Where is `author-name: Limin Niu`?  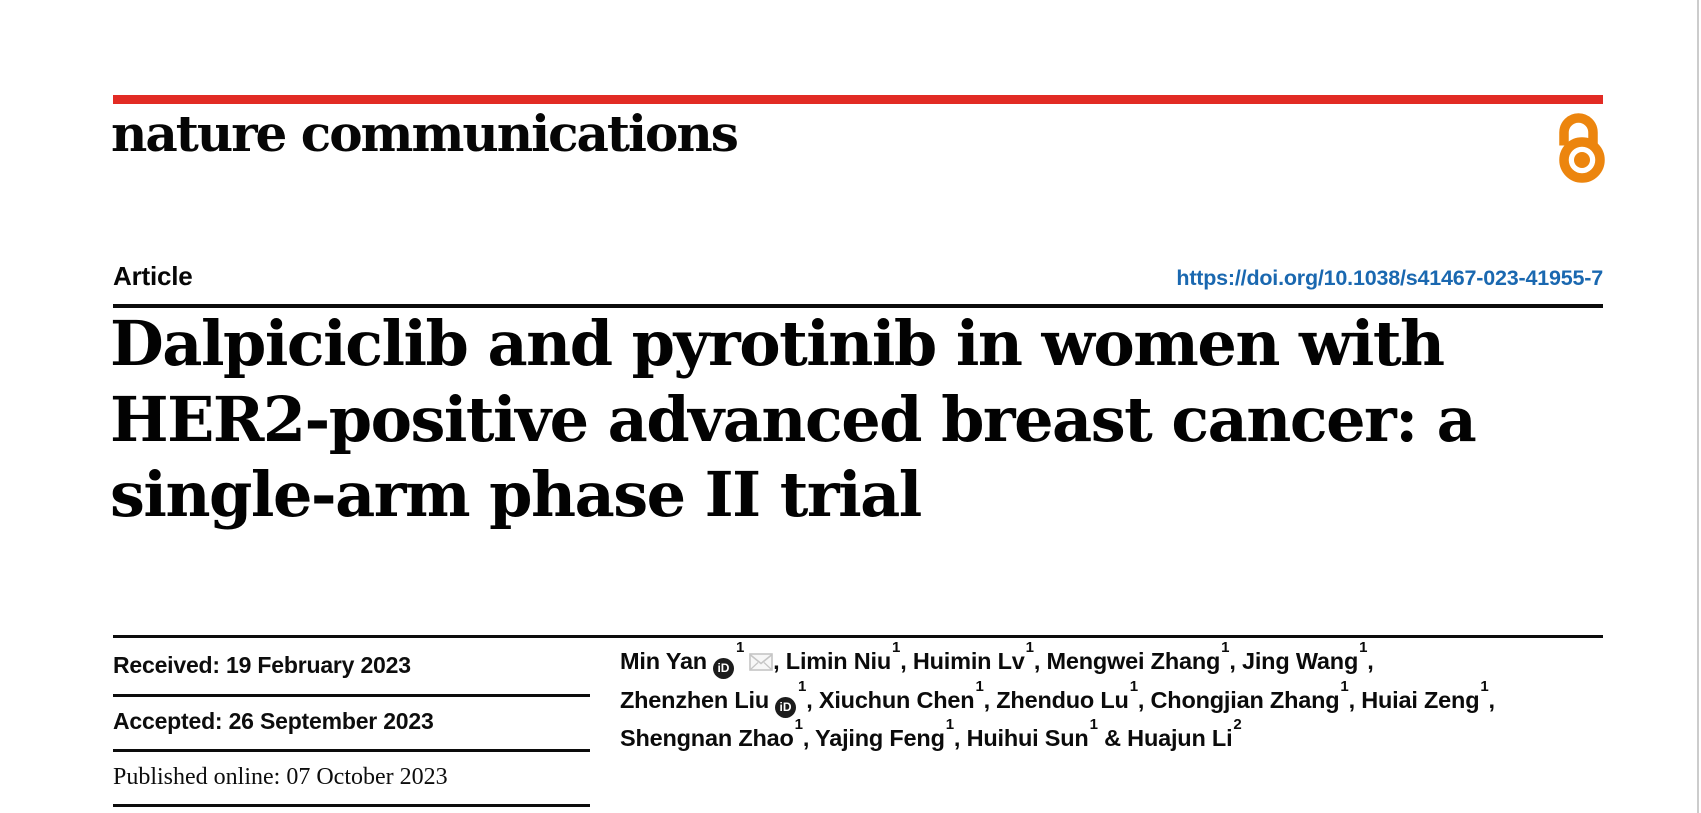
author-name: Limin Niu is located at coordinates (838, 661).